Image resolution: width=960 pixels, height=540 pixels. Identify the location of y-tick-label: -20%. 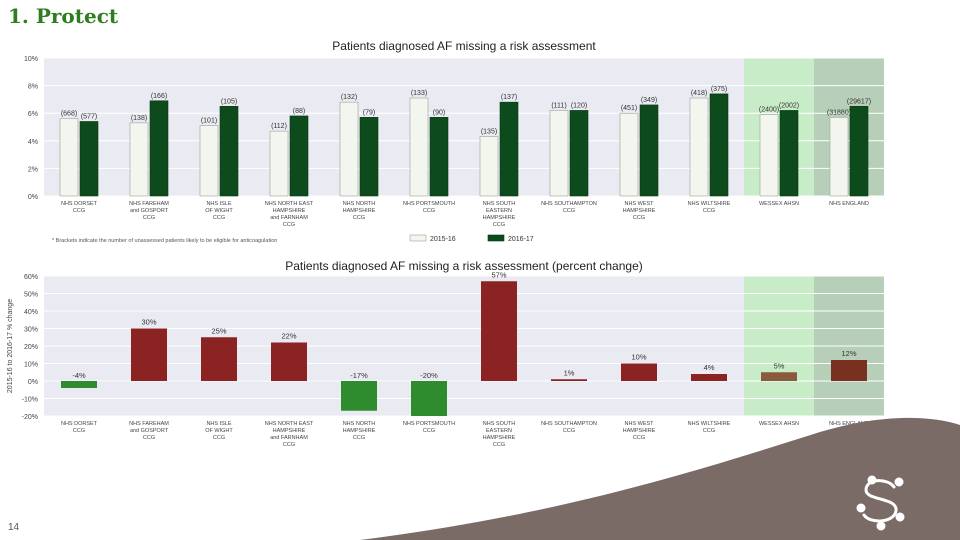
(30, 417).